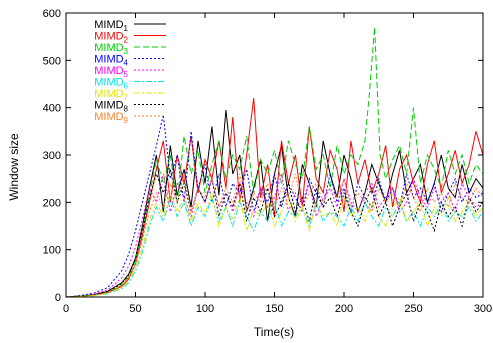  What do you see at coordinates (52, 251) in the screenshot?
I see `y-tick-label-100: 100` at bounding box center [52, 251].